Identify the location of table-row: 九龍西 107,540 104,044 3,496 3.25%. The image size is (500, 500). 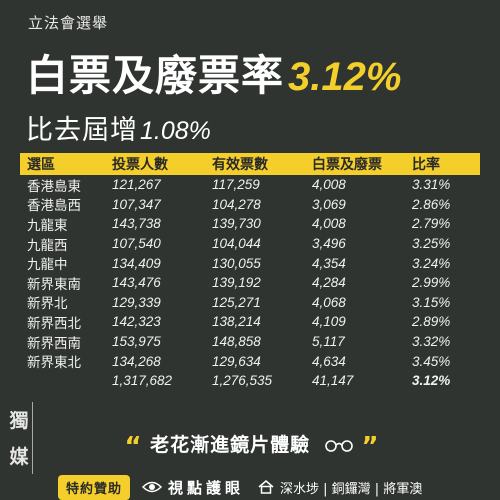
(250, 244).